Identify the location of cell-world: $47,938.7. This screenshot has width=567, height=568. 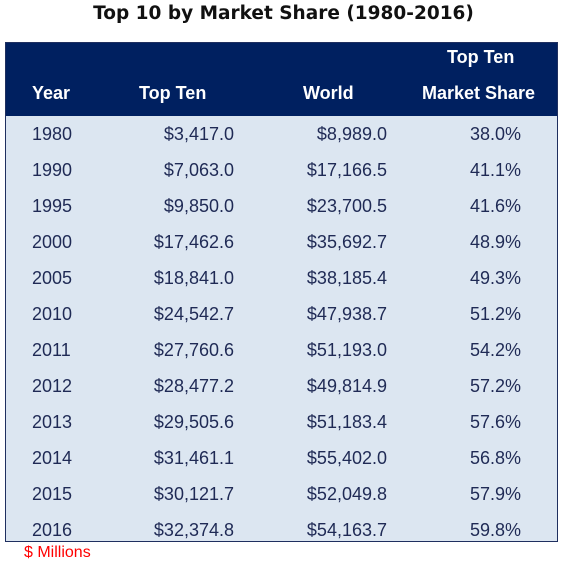
(346, 314).